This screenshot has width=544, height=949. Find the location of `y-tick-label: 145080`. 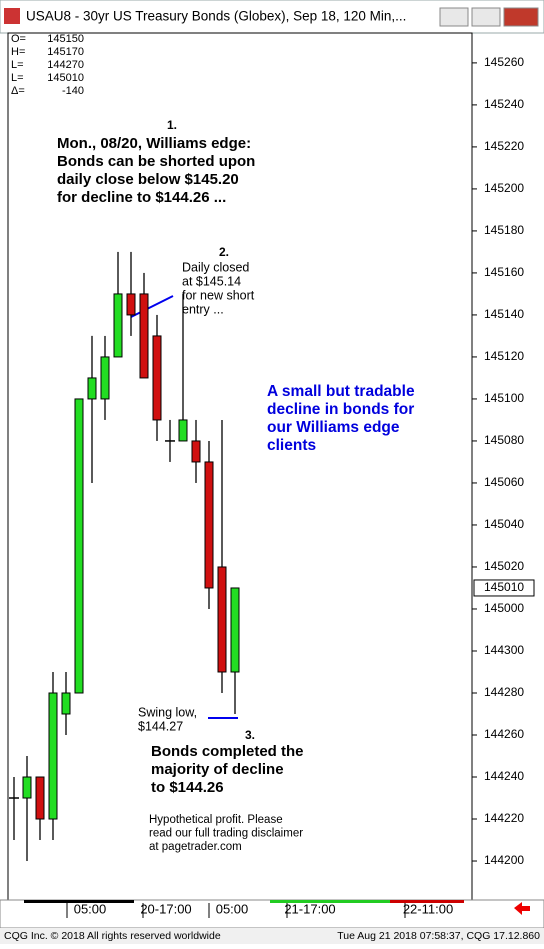

y-tick-label: 145080 is located at coordinates (504, 440).